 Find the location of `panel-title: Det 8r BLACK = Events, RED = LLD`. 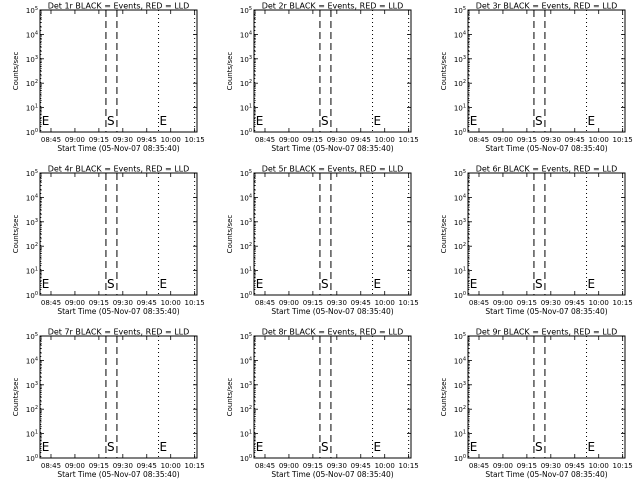

panel-title: Det 8r BLACK = Events, RED = LLD is located at coordinates (333, 332).